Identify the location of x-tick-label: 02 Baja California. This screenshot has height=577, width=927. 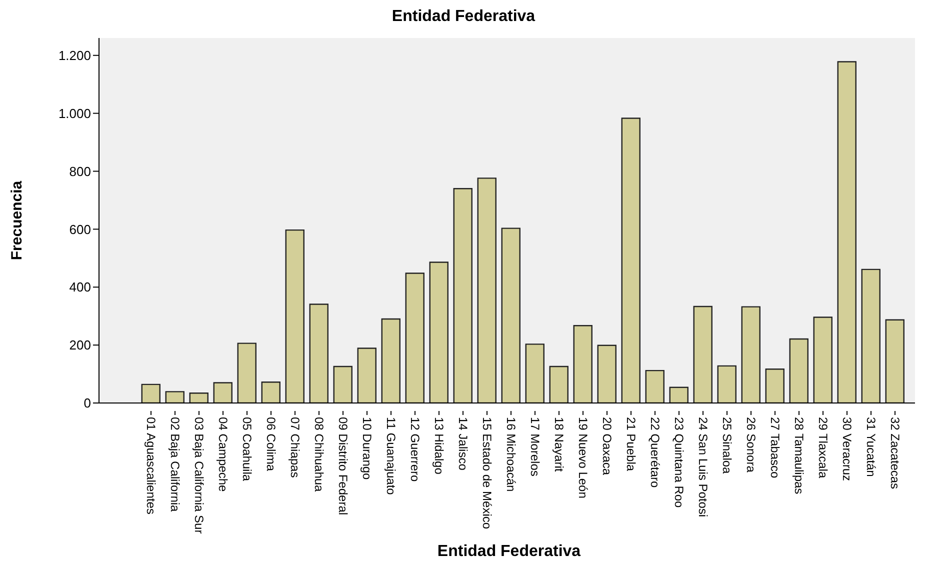
(175, 464).